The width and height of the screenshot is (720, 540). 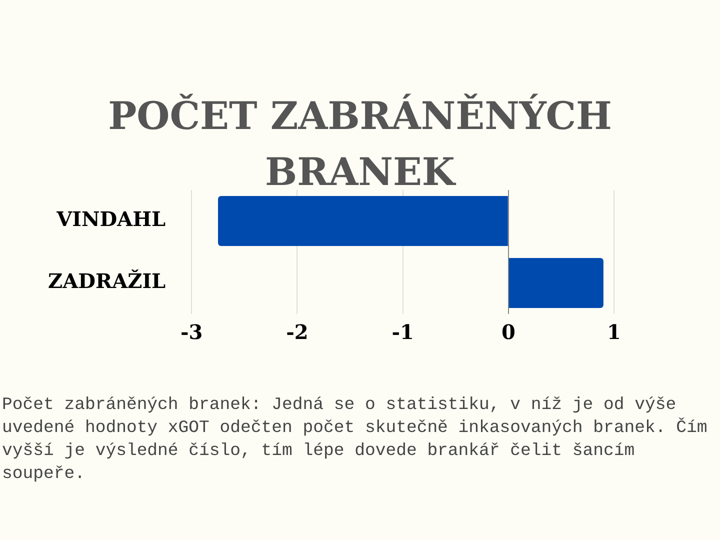 I want to click on x-tick-label: -1, so click(x=403, y=332).